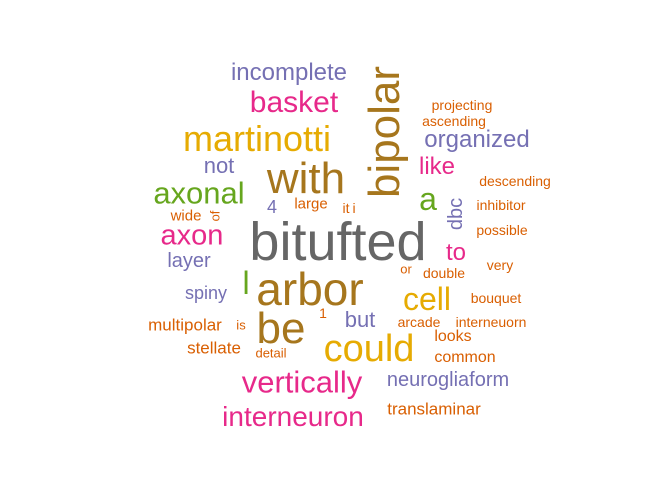 The image size is (672, 480). I want to click on cloud-word: to, so click(456, 252).